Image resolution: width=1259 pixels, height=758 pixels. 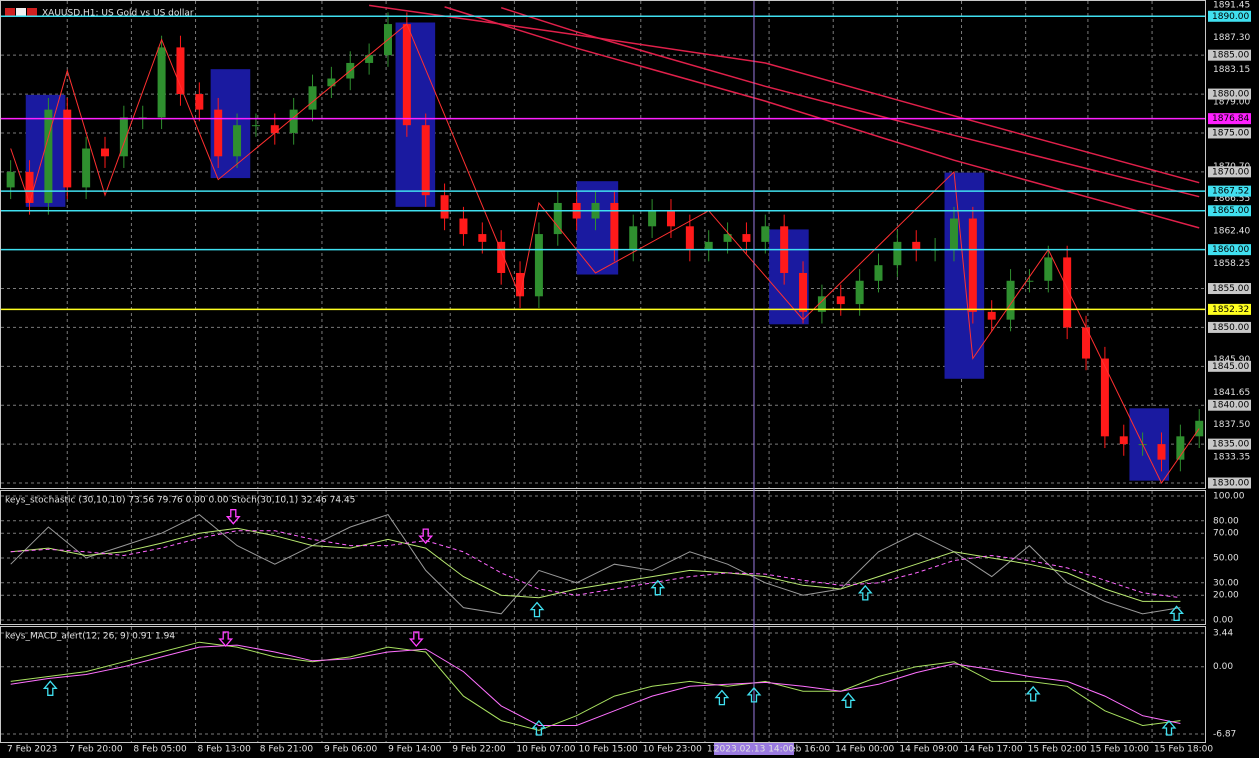 What do you see at coordinates (225, 750) in the screenshot?
I see `x-tick-label: 8 Feb 13:00` at bounding box center [225, 750].